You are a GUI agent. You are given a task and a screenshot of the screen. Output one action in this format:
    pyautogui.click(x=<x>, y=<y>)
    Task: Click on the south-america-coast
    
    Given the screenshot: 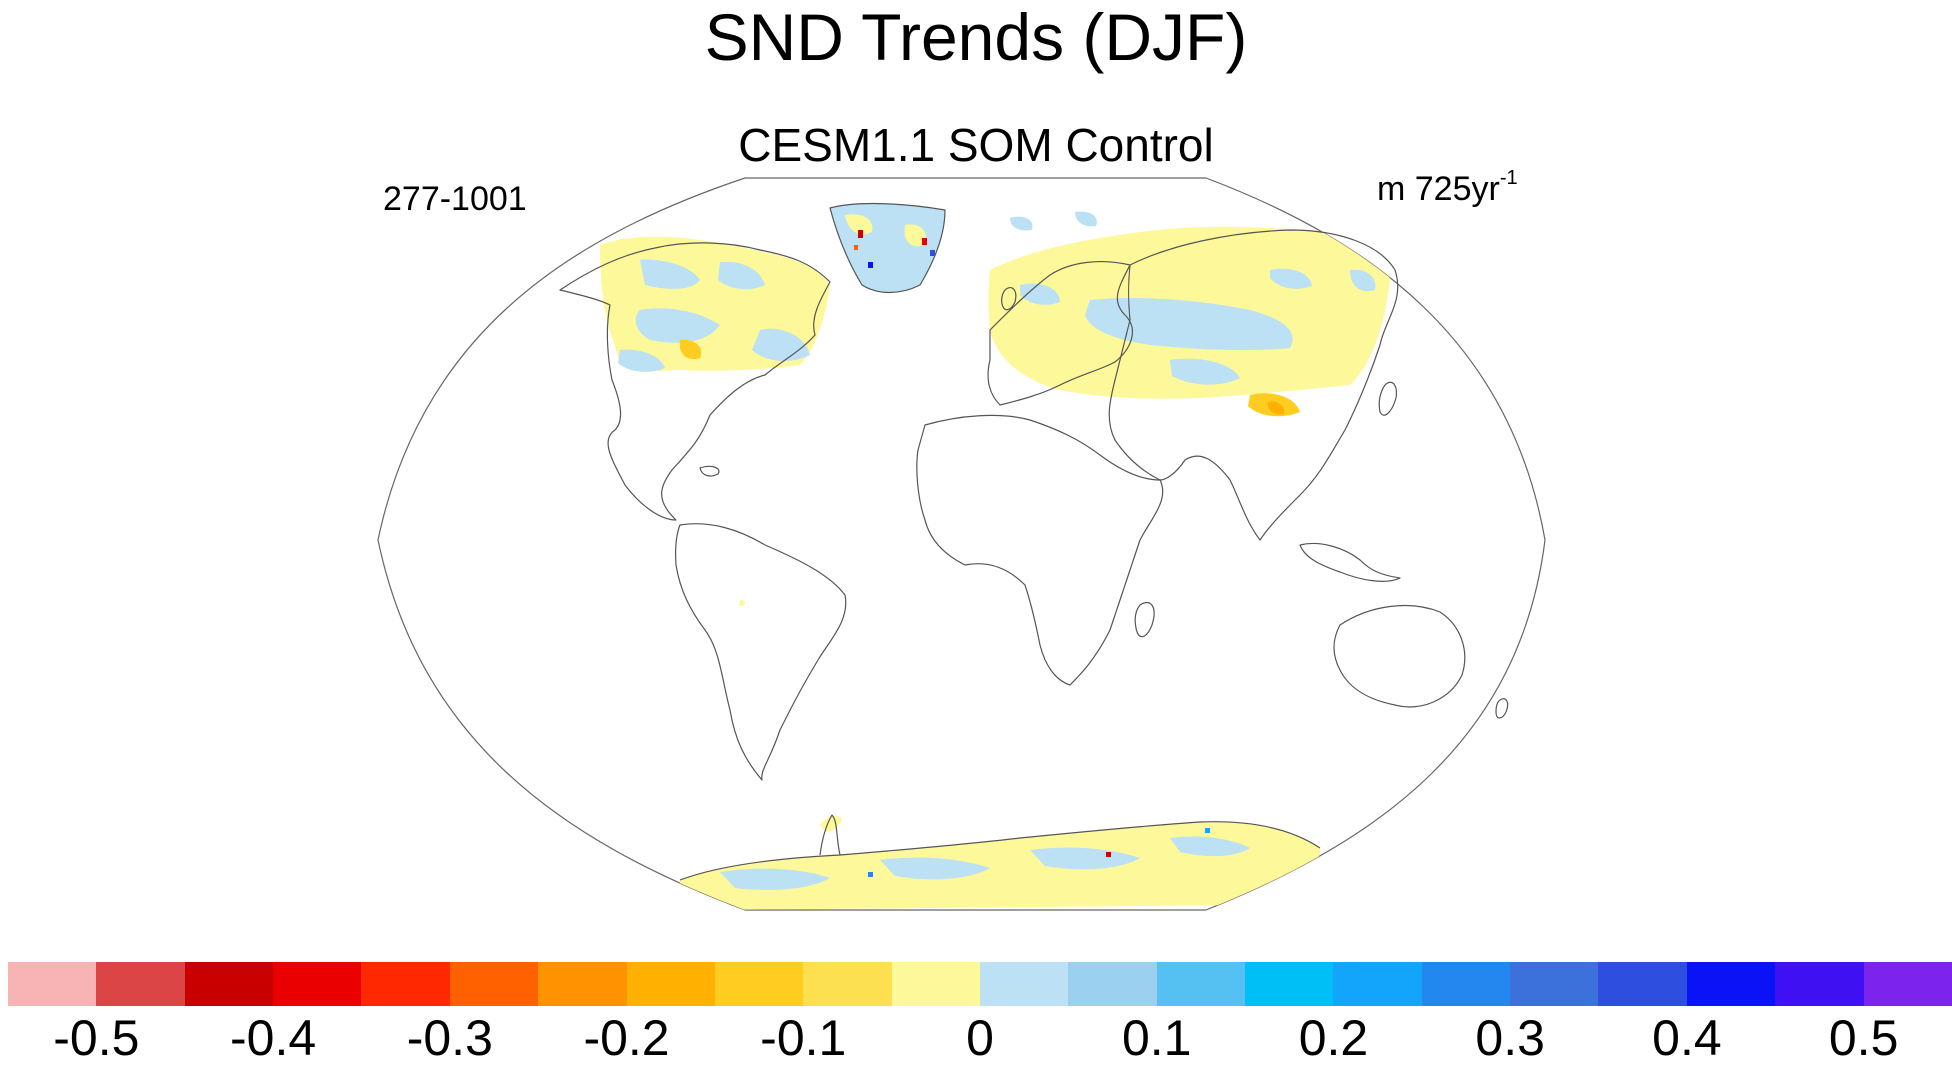 What is the action you would take?
    pyautogui.click(x=761, y=652)
    